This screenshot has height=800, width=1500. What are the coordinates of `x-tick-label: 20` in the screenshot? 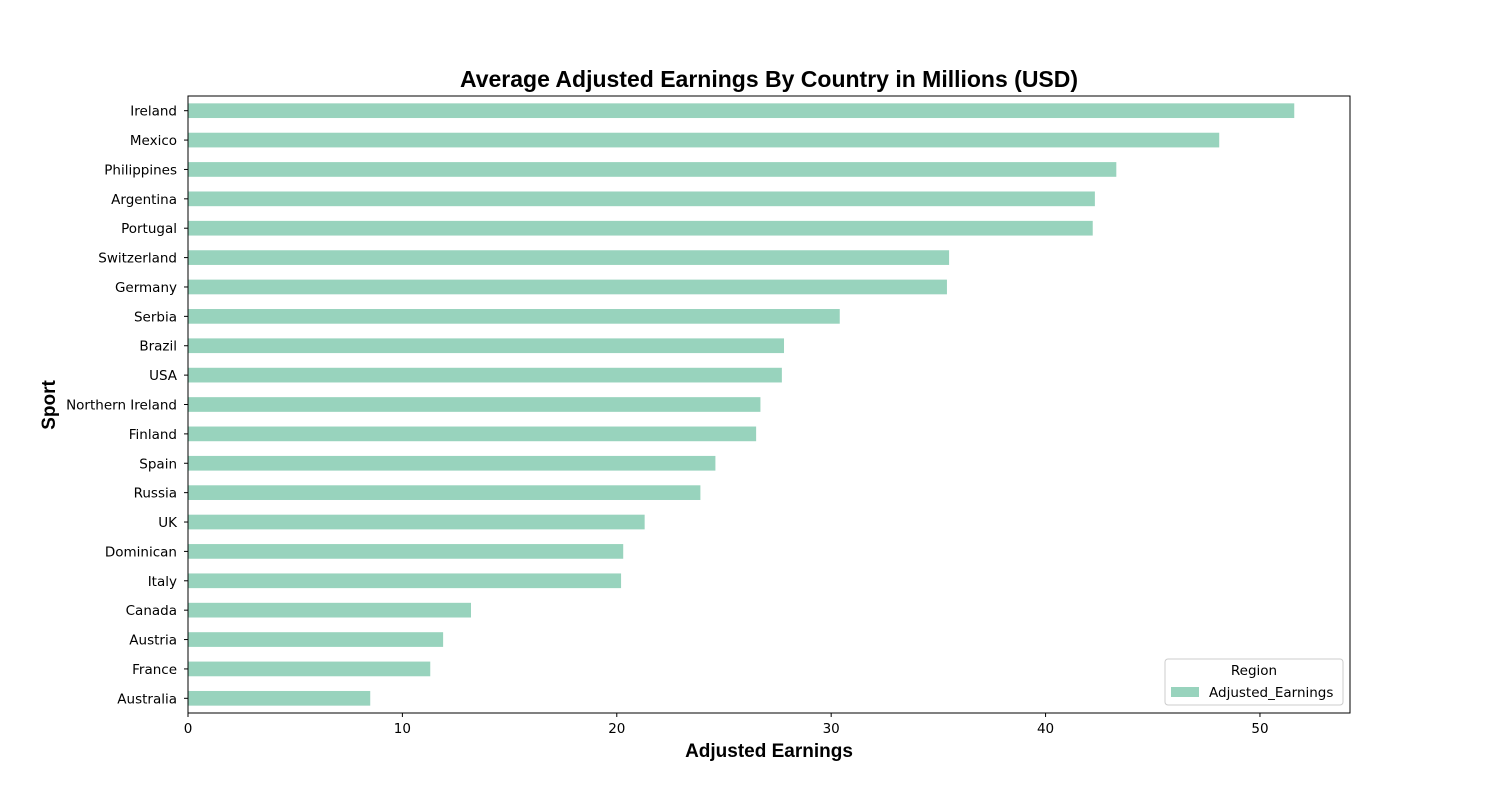 It's located at (616, 729).